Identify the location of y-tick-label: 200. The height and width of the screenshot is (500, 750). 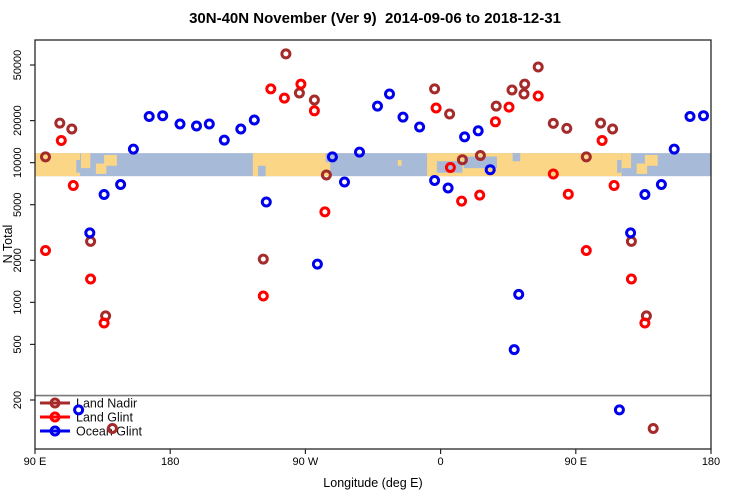
(18, 400).